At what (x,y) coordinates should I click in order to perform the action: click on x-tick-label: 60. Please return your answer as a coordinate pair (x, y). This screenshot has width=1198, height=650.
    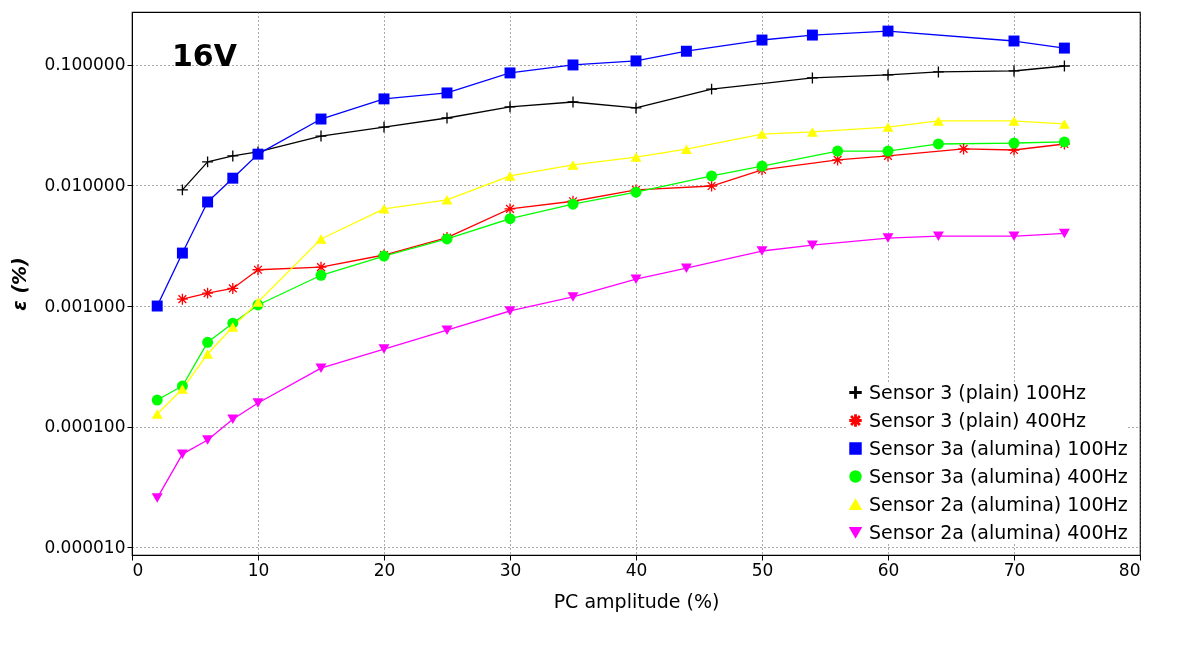
    Looking at the image, I should click on (888, 569).